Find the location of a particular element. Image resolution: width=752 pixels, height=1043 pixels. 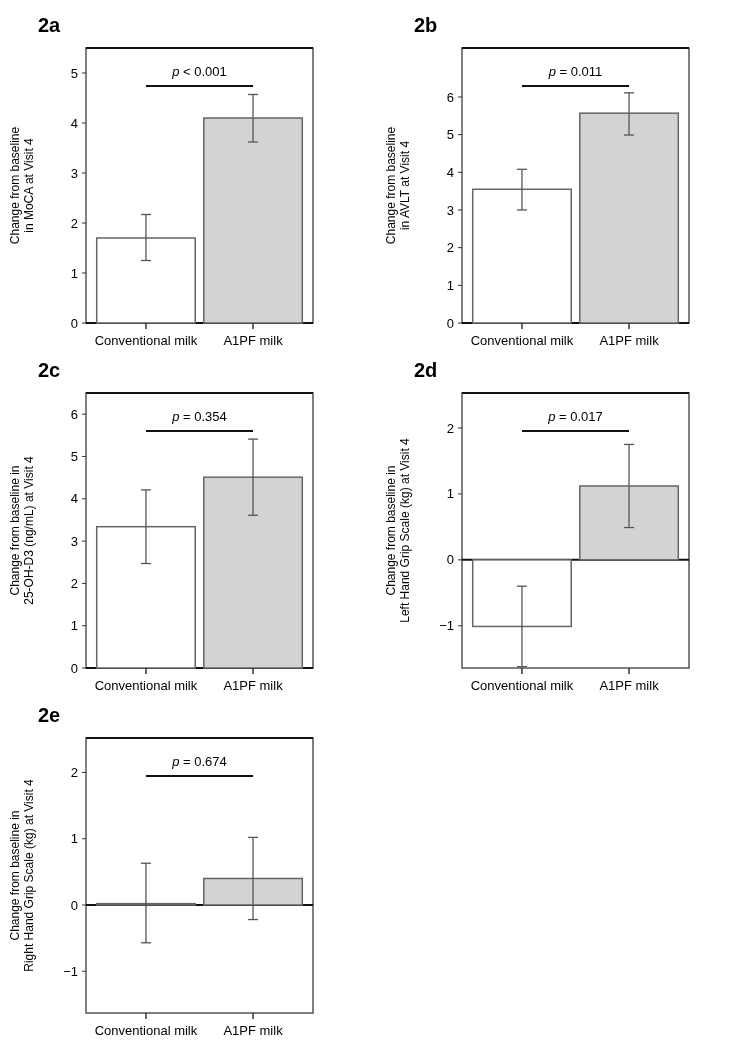

annotation: p < 0.001 is located at coordinates (199, 71).